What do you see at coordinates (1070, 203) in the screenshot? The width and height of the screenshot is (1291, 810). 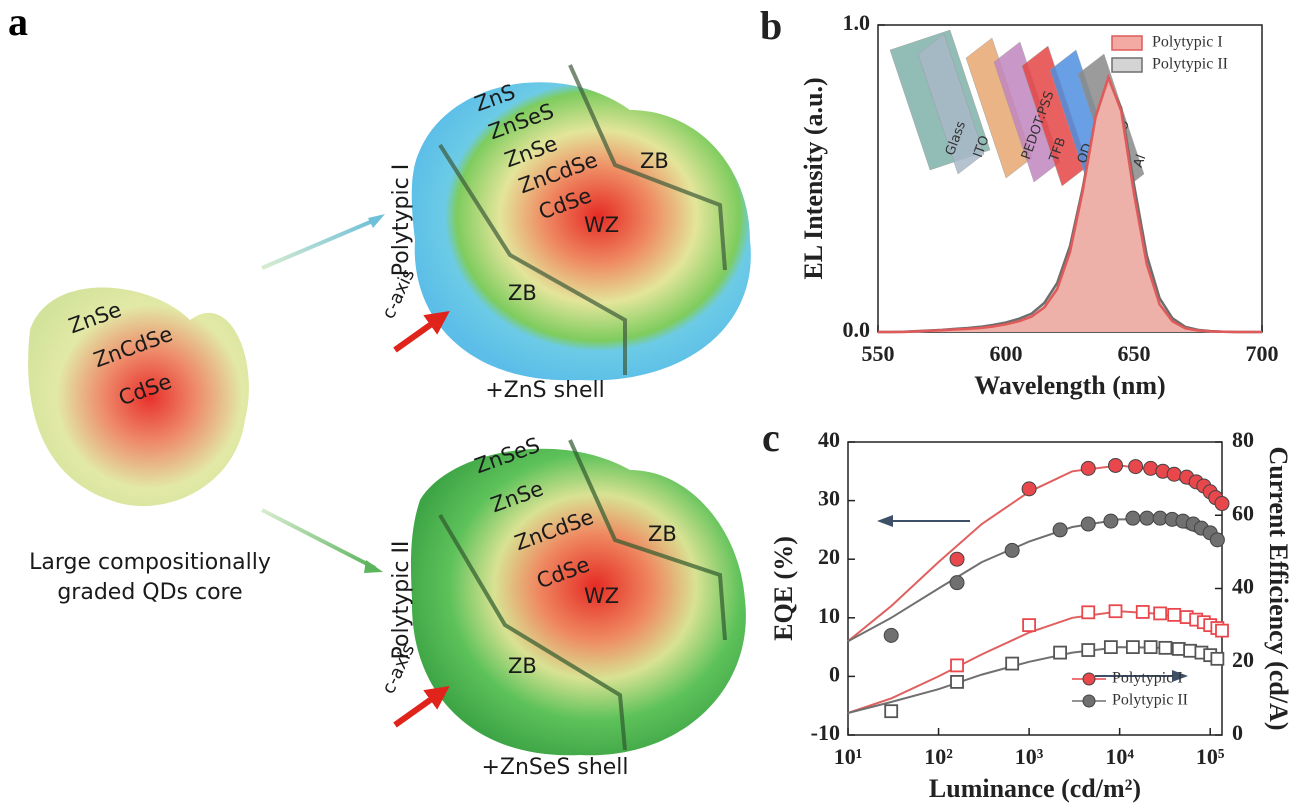 I see `line` at bounding box center [1070, 203].